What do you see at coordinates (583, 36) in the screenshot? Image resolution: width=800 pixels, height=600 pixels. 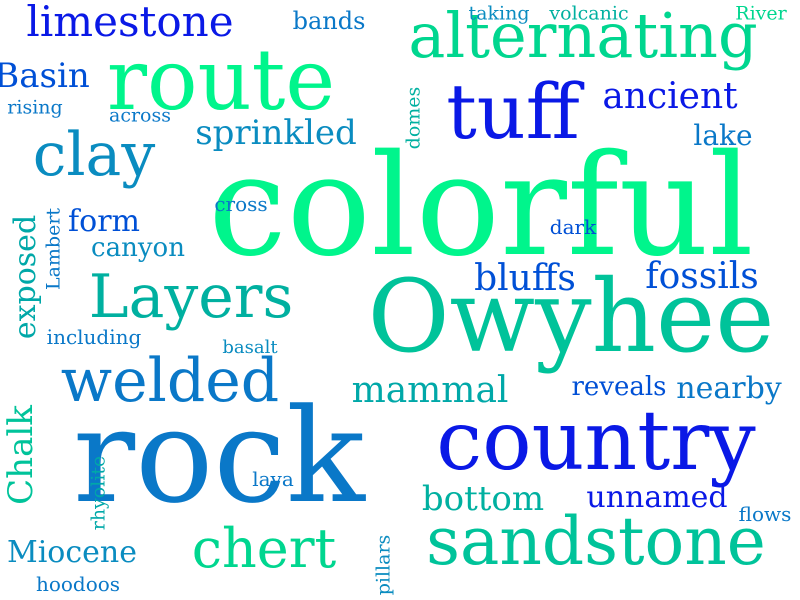 I see `word-alternating: alternating` at bounding box center [583, 36].